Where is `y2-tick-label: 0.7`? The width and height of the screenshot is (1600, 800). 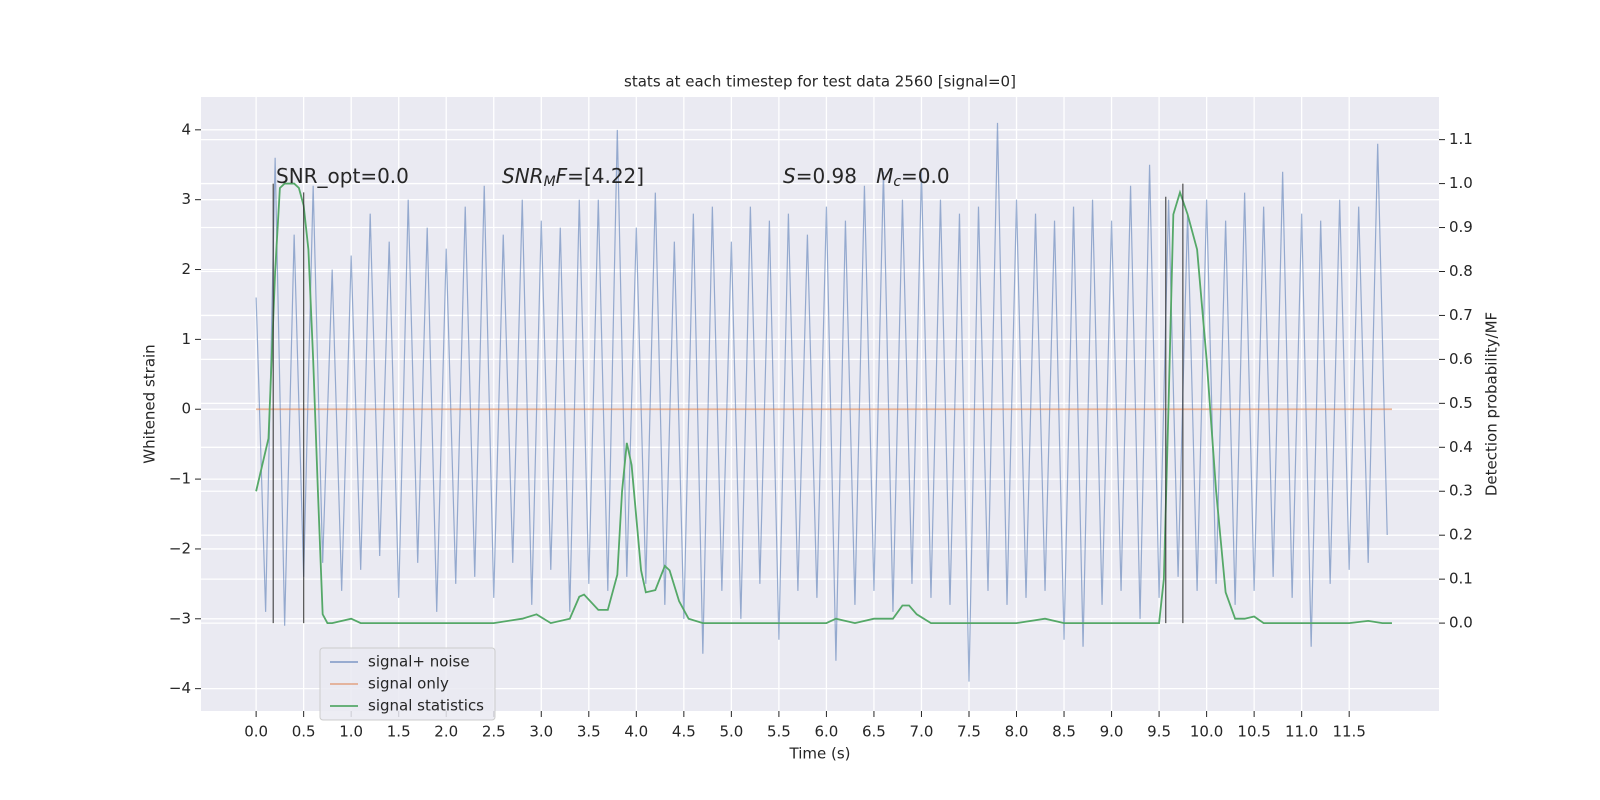
y2-tick-label: 0.7 is located at coordinates (1461, 315).